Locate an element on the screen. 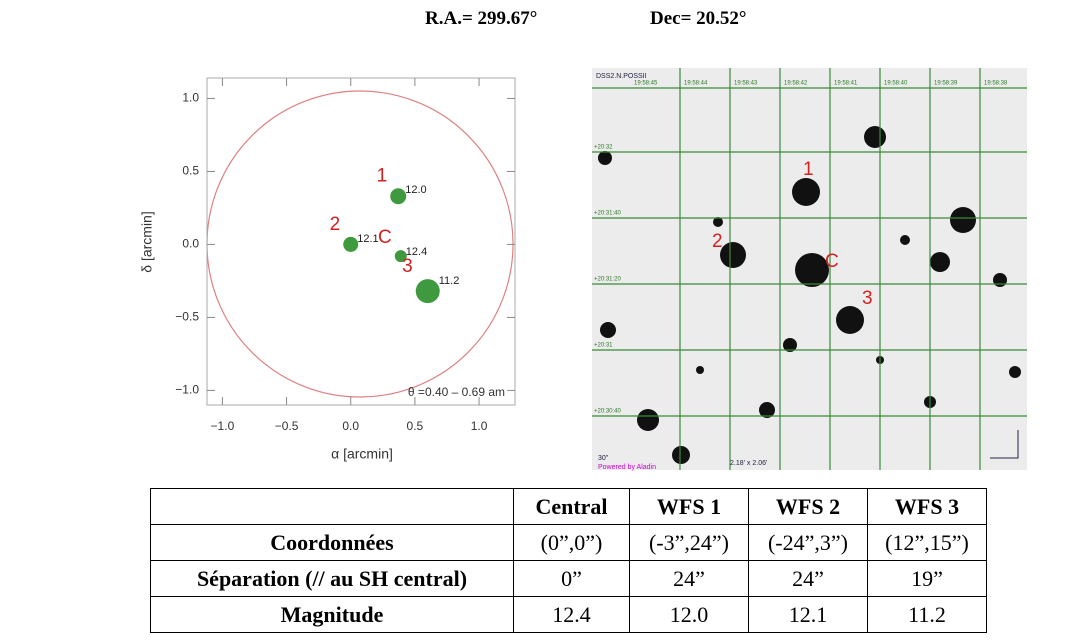 This screenshot has height=644, width=1090. y-tick-label: −0.5 is located at coordinates (187, 317).